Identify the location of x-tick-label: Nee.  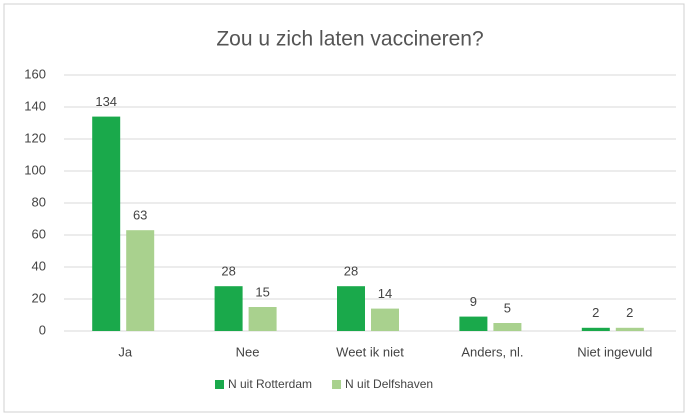
(248, 351).